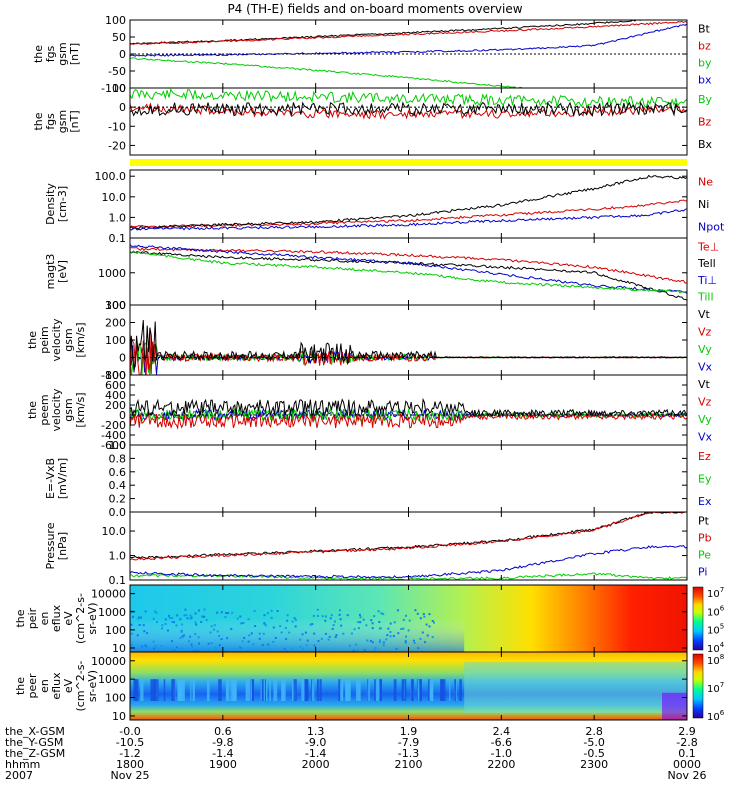  I want to click on colorbar, so click(698, 618).